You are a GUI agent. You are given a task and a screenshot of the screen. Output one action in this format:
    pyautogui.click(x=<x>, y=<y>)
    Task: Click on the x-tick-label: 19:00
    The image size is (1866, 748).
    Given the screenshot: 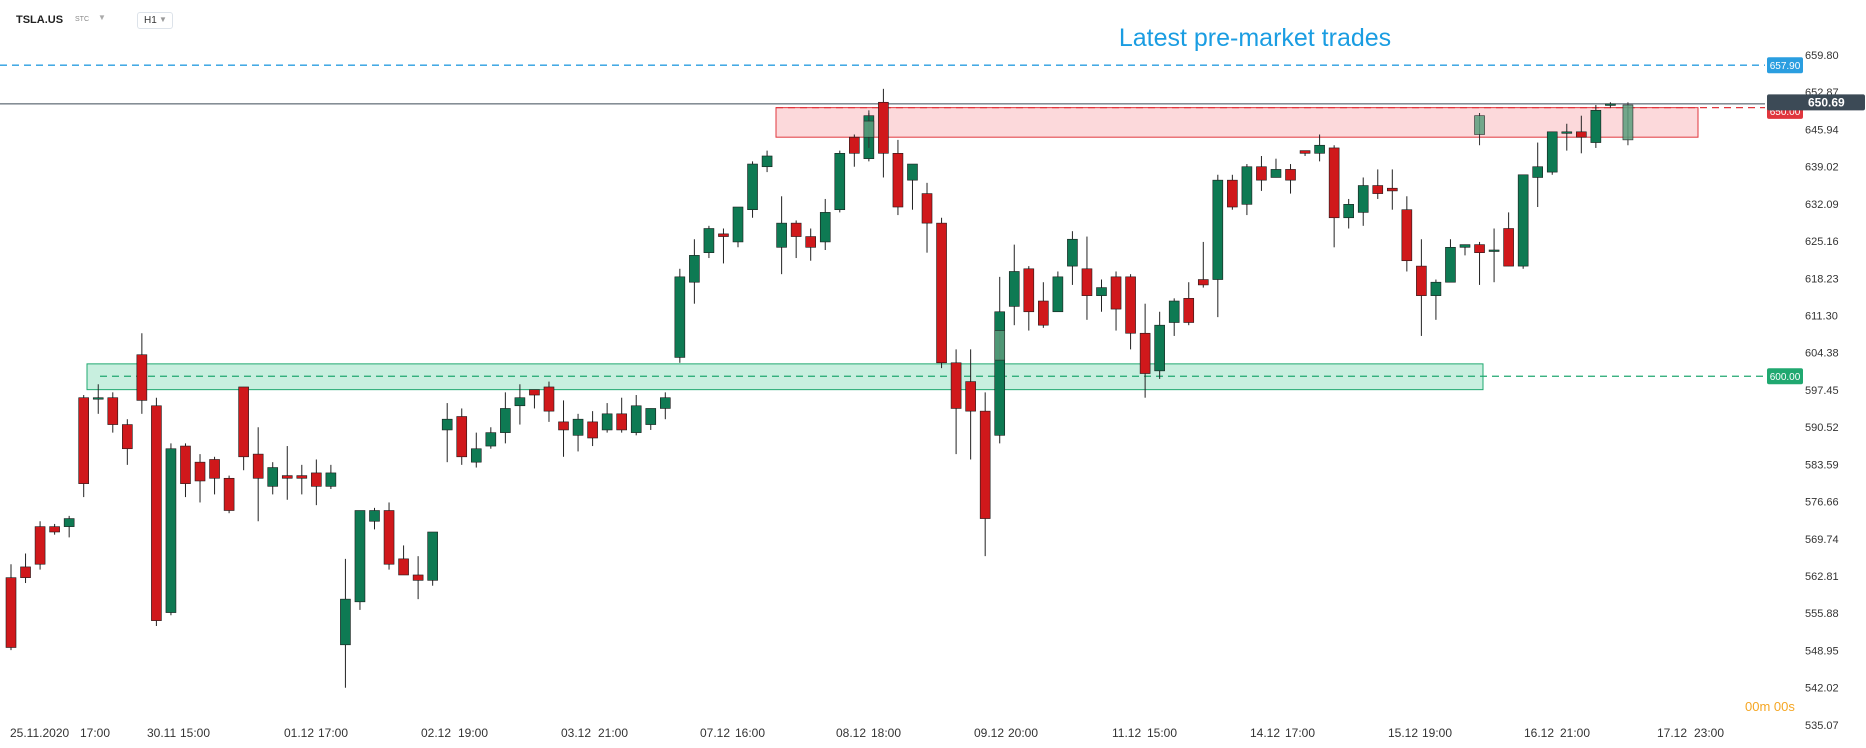 What is the action you would take?
    pyautogui.click(x=1437, y=733)
    